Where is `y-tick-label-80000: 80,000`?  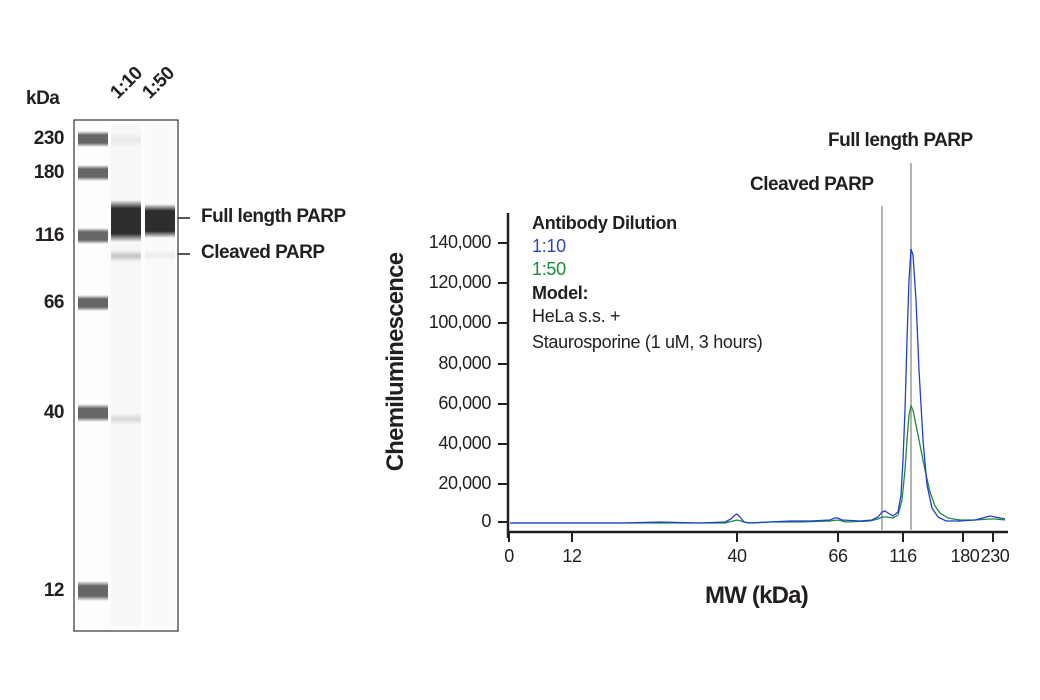 y-tick-label-80000: 80,000 is located at coordinates (464, 363).